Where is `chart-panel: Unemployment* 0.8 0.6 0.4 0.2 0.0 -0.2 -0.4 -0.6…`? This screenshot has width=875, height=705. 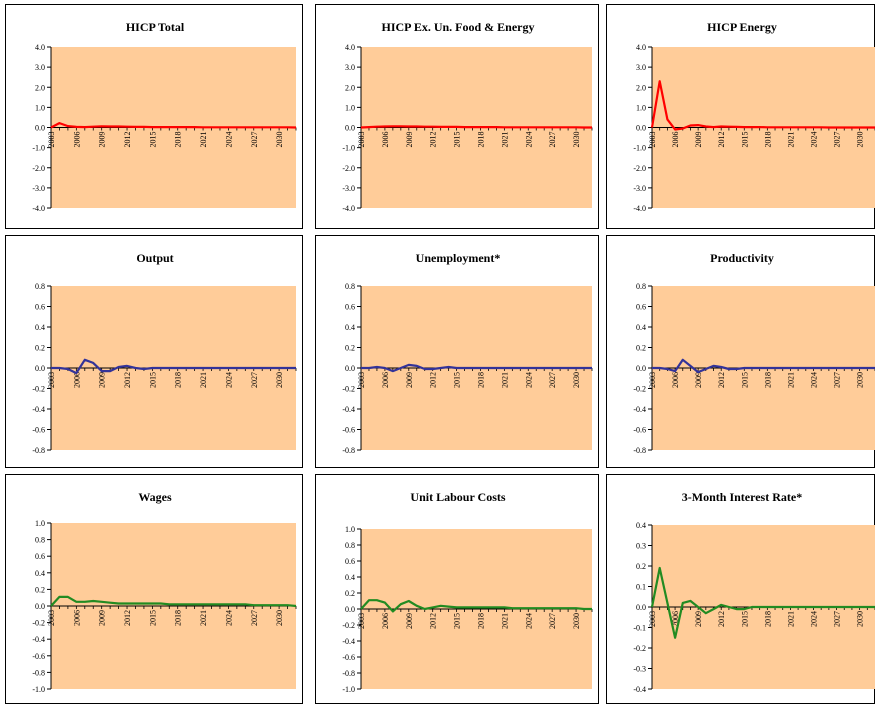
chart-panel: Unemployment* 0.8 0.6 0.4 0.2 0.0 -0.2 -0.4 -0.6… is located at coordinates (457, 351).